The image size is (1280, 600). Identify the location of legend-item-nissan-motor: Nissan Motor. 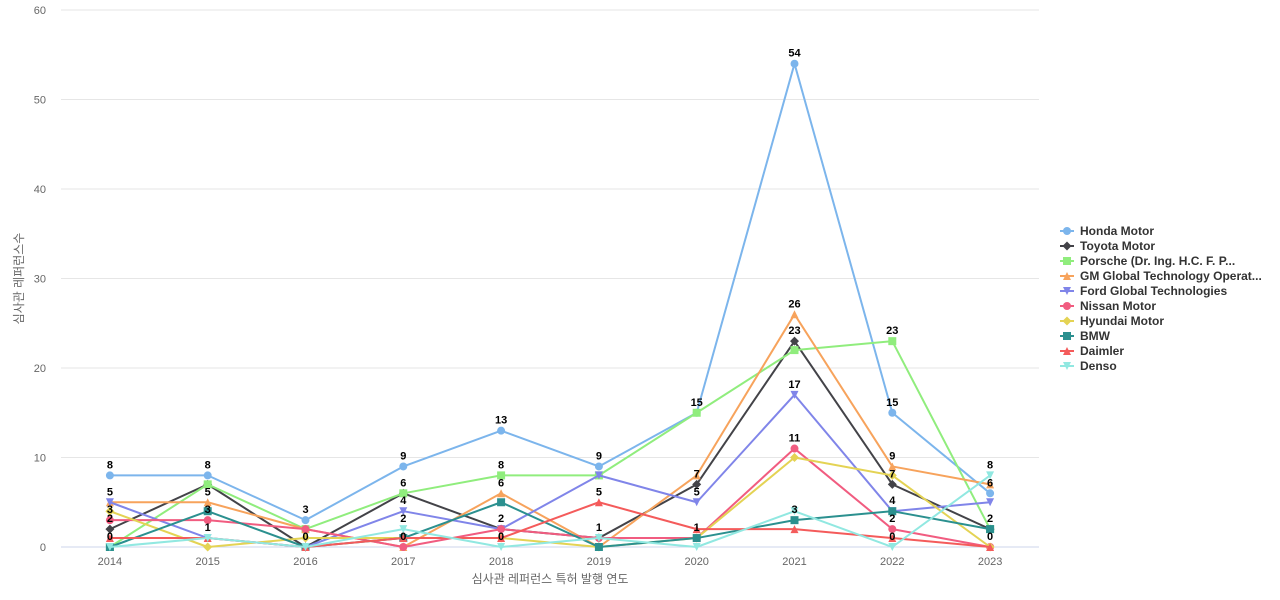
(1108, 306).